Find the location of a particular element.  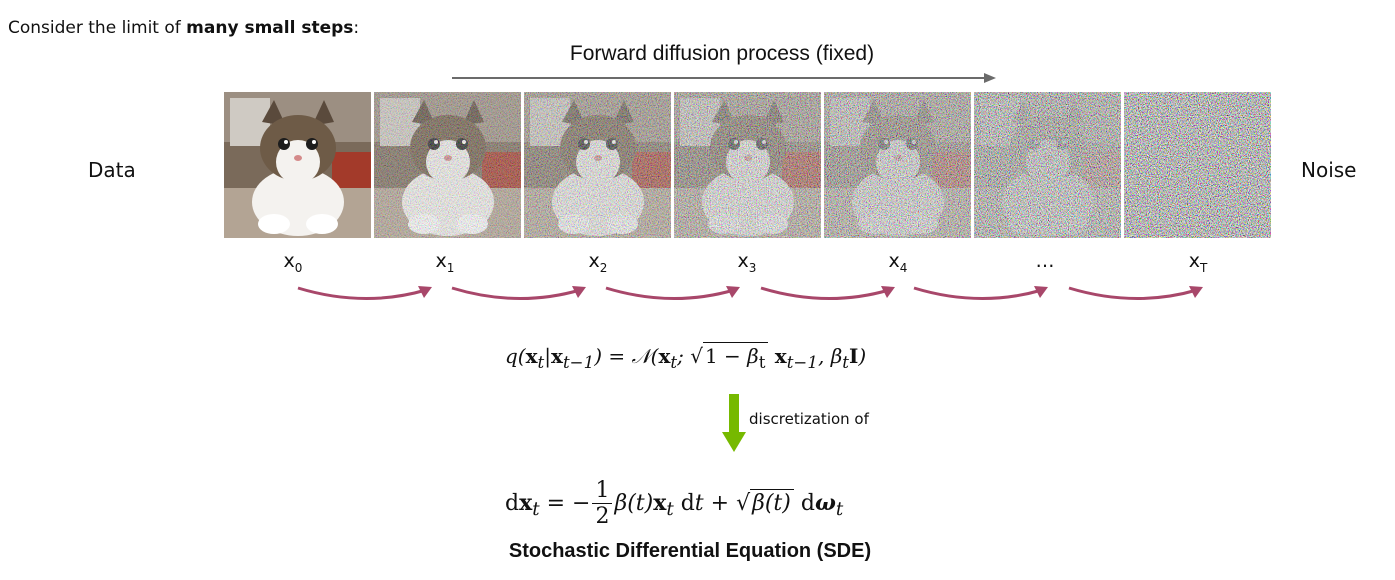

process-arrow is located at coordinates (724, 78).